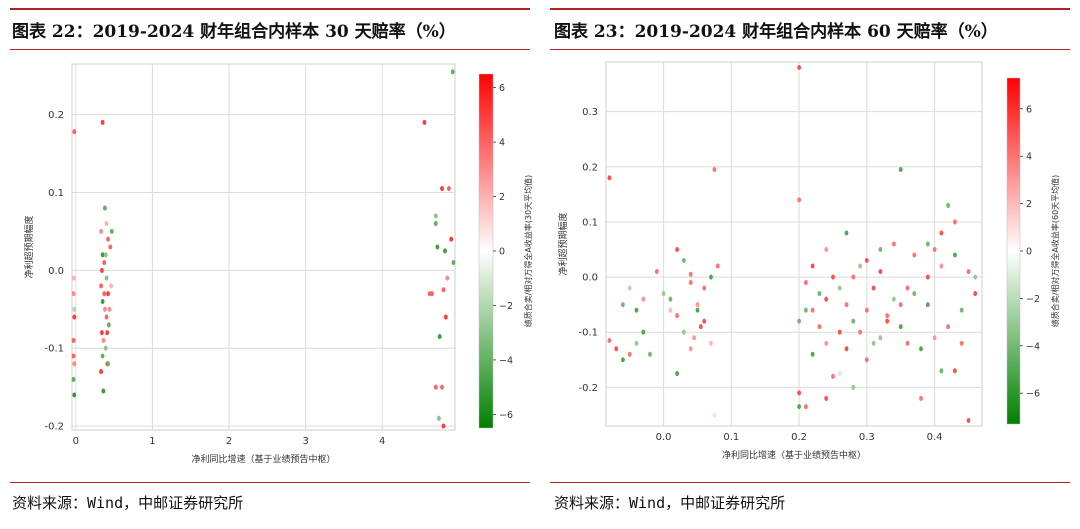  I want to click on colorbar-tick-label: −6, so click(1033, 394).